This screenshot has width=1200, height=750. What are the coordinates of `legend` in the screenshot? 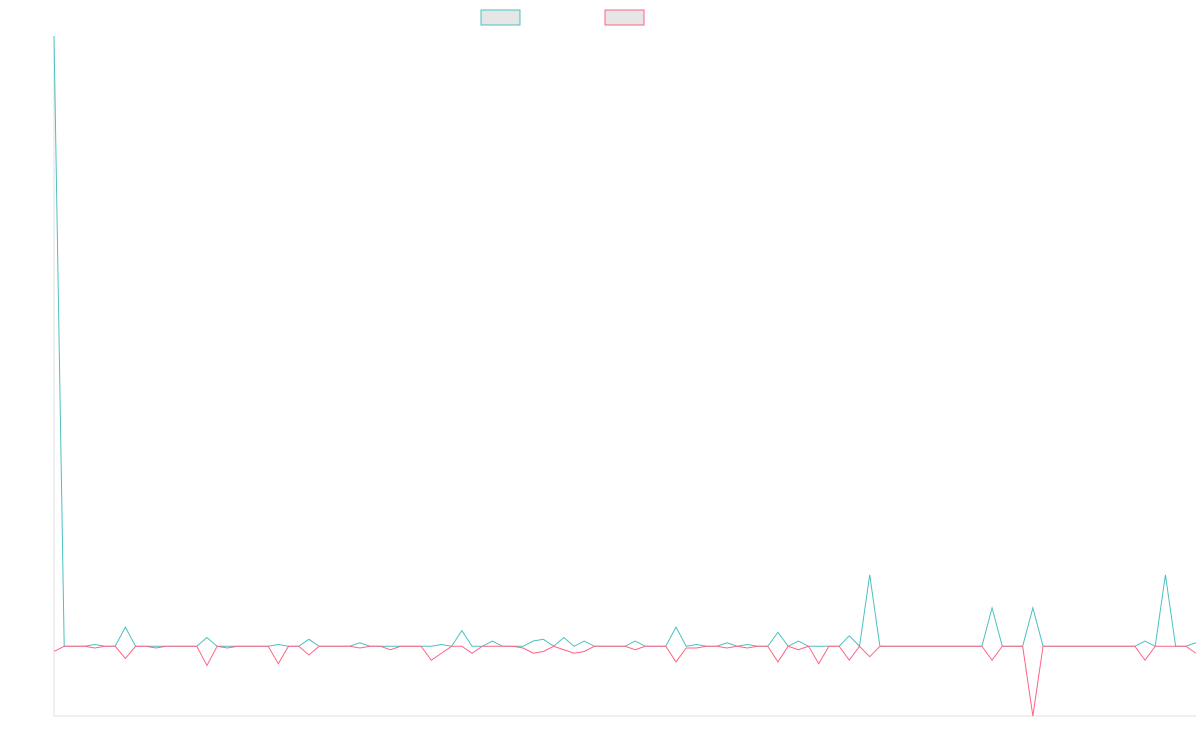 It's located at (562, 17).